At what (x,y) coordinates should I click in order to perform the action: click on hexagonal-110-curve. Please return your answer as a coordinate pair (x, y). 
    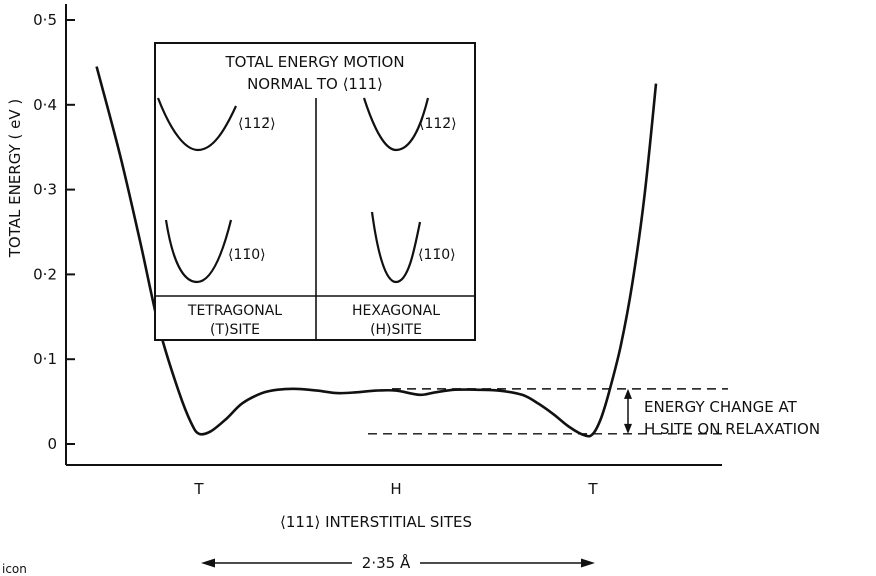
    Looking at the image, I should click on (396, 247).